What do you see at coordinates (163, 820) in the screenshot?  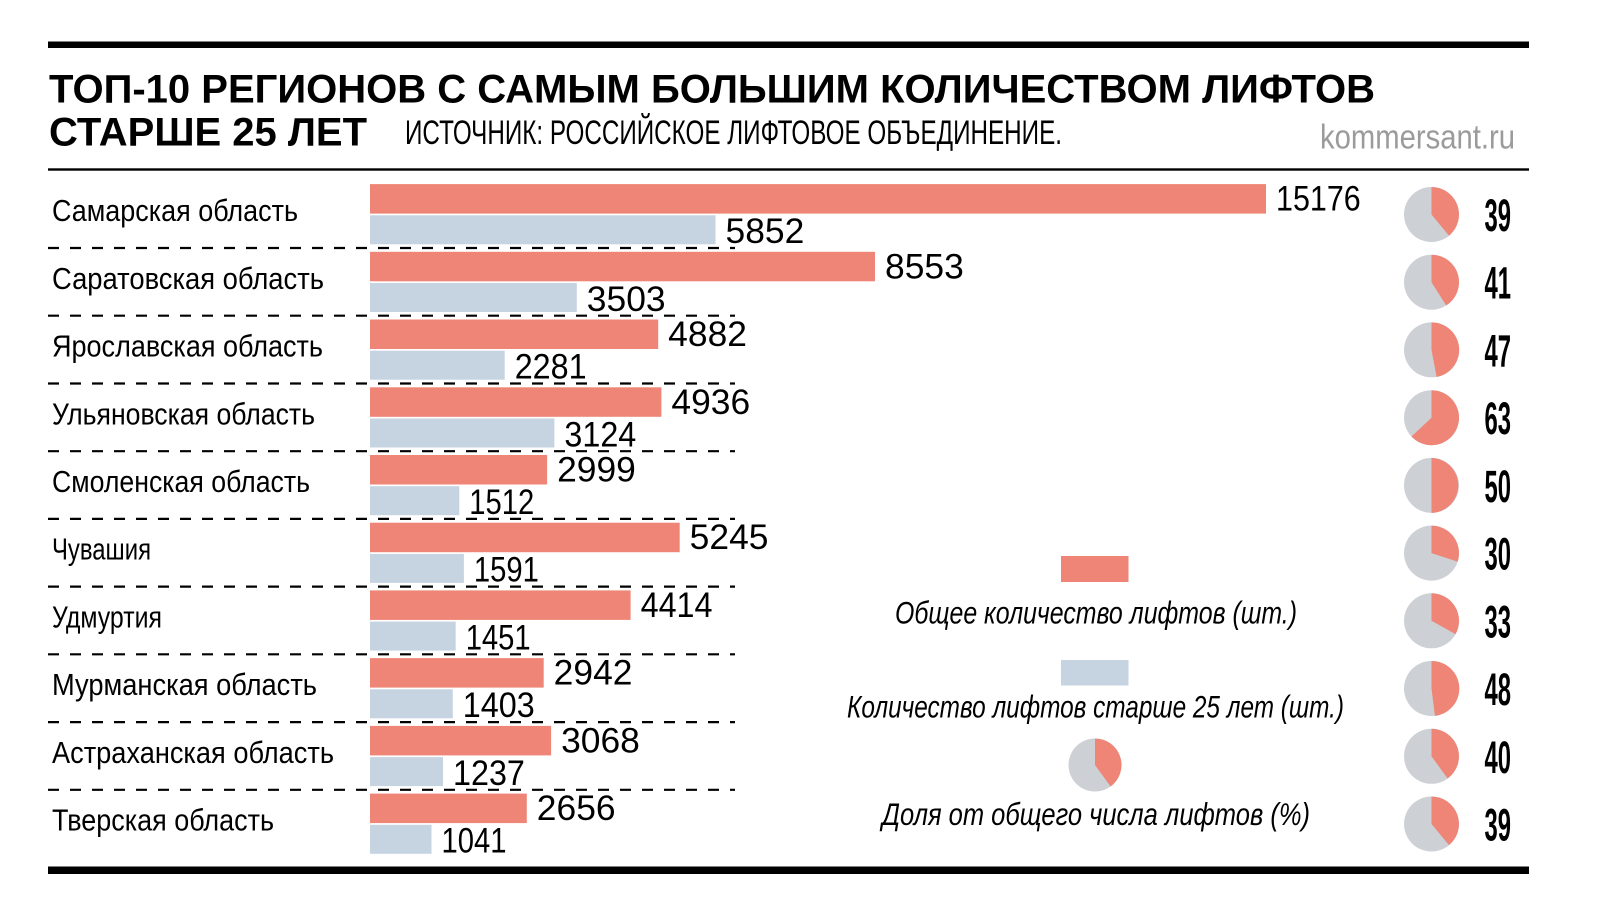 I see `svg-text: Тверская область` at bounding box center [163, 820].